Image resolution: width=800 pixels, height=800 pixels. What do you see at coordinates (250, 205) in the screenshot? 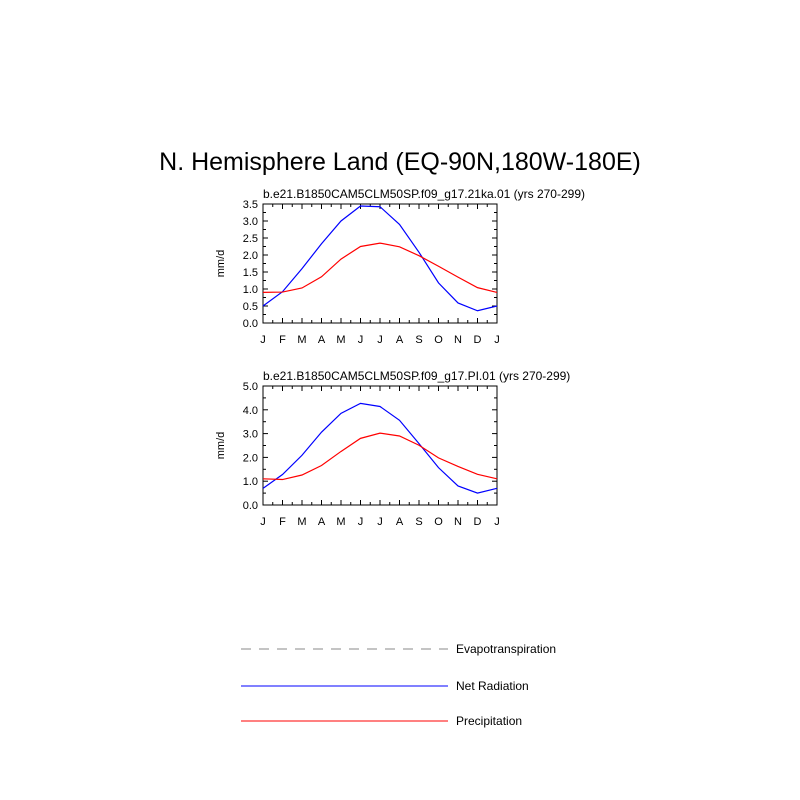
I see `y-tick-label: 3.5` at bounding box center [250, 205].